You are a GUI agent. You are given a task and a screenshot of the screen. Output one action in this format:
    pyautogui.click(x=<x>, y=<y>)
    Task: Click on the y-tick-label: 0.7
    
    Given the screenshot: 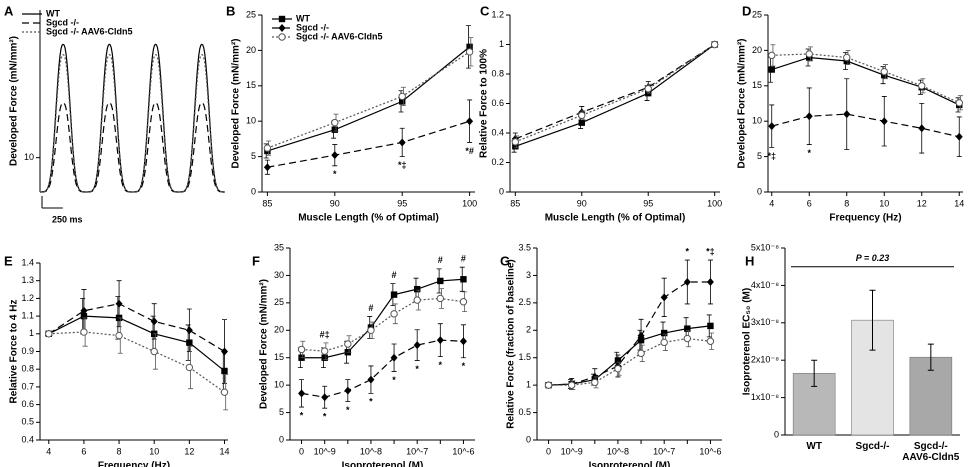 What is the action you would take?
    pyautogui.click(x=27, y=386)
    